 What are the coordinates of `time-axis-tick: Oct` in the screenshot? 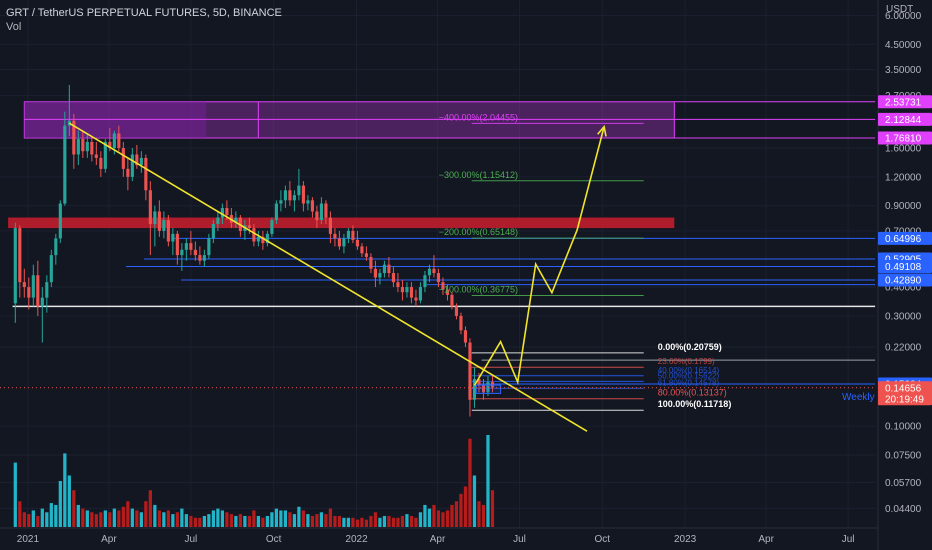 It's located at (274, 539).